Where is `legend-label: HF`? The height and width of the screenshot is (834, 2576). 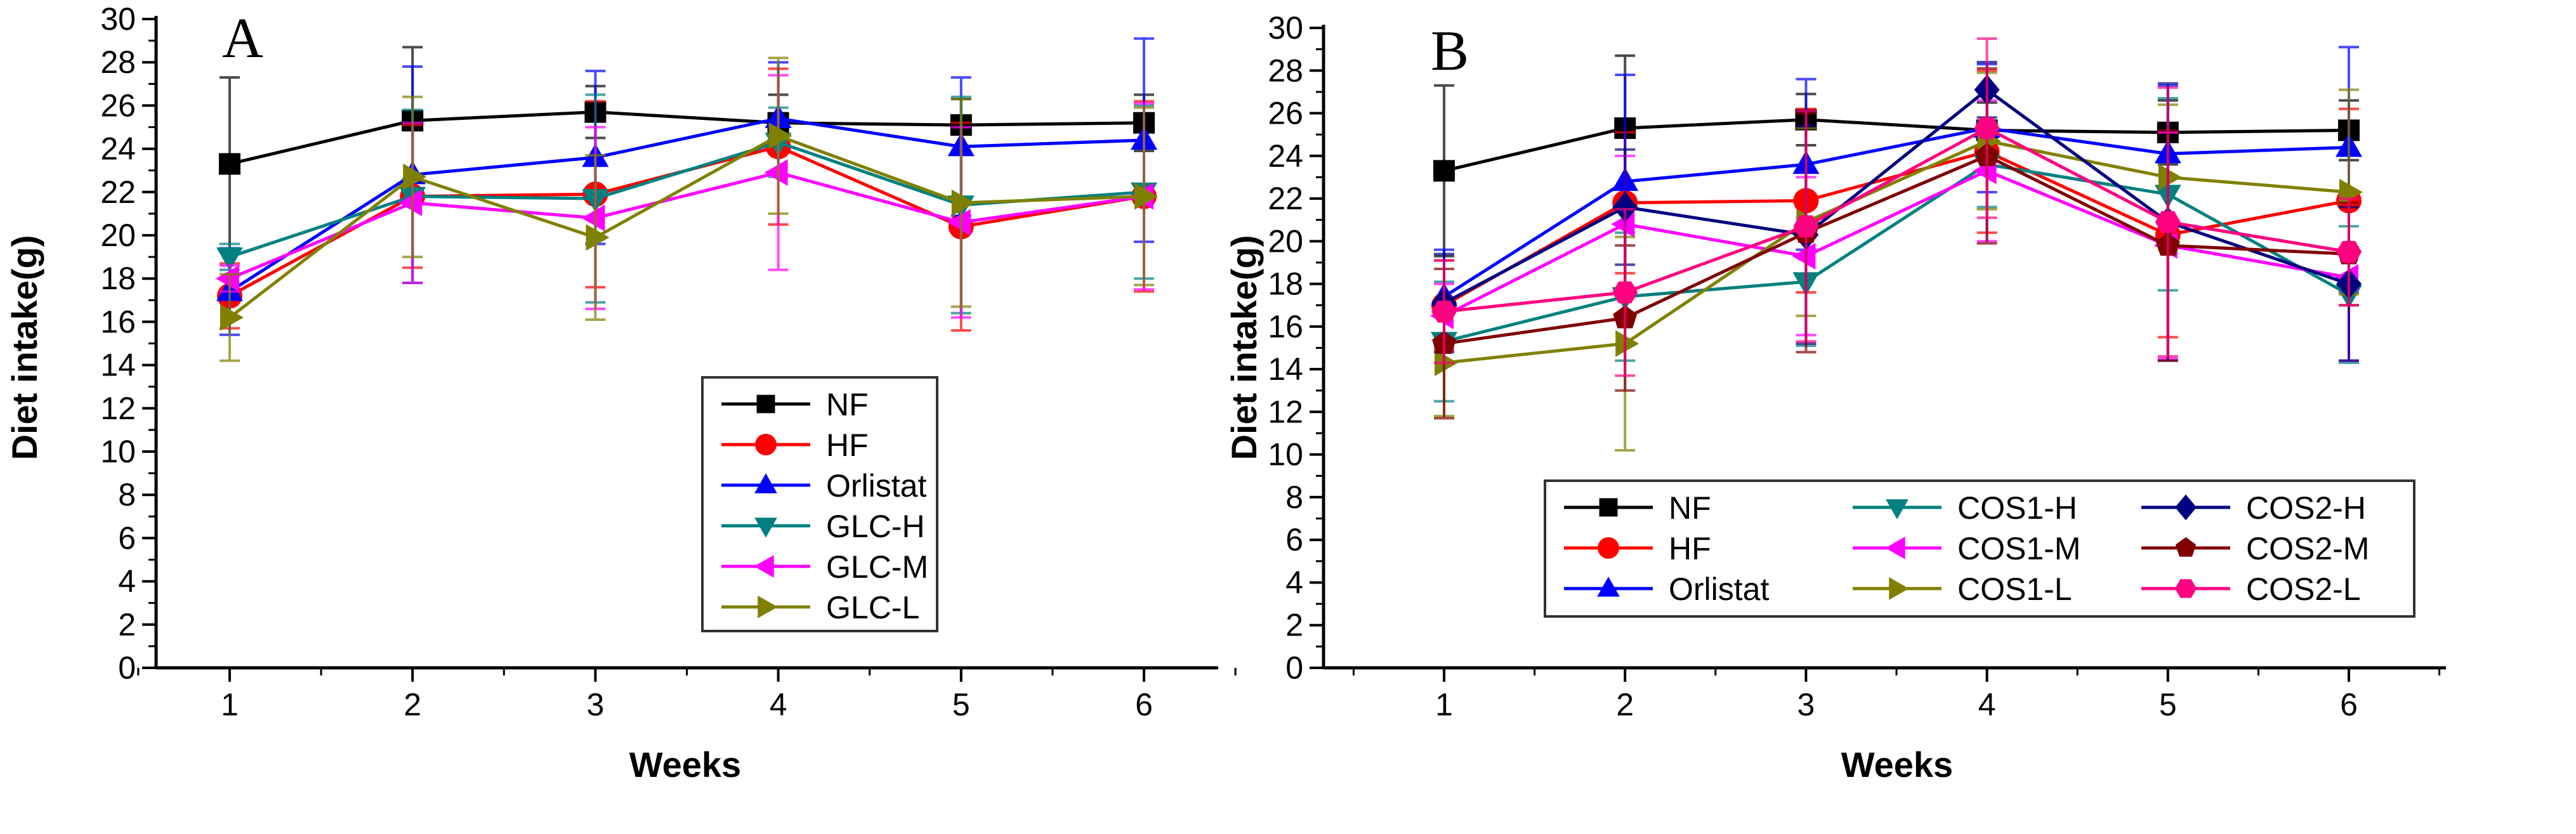 legend-label: HF is located at coordinates (1690, 548).